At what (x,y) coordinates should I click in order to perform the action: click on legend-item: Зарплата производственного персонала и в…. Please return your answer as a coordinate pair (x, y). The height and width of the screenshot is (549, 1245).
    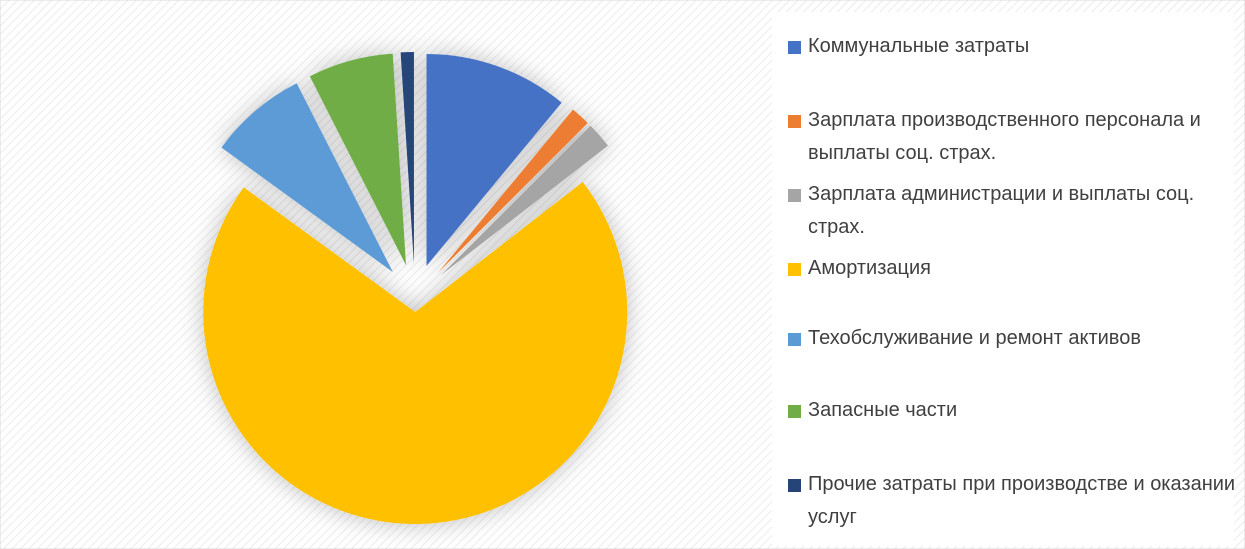
    Looking at the image, I should click on (1016, 137).